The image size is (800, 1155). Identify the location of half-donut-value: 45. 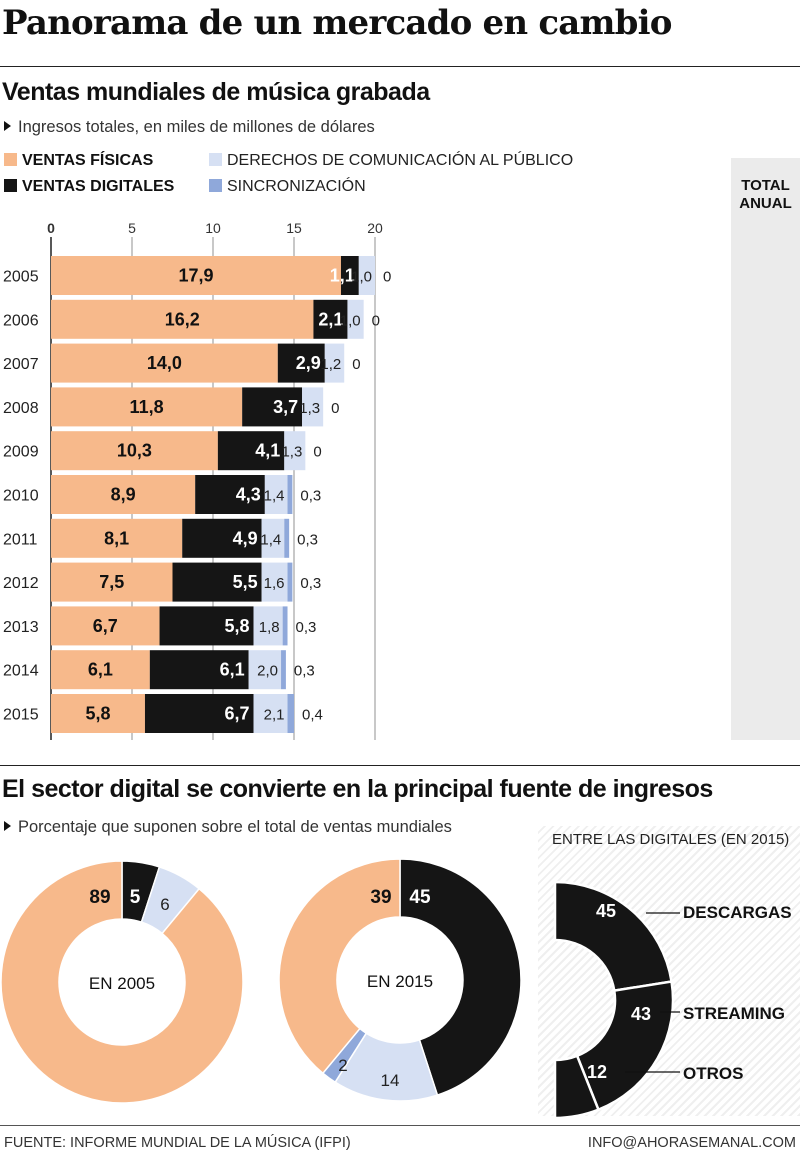
(606, 911).